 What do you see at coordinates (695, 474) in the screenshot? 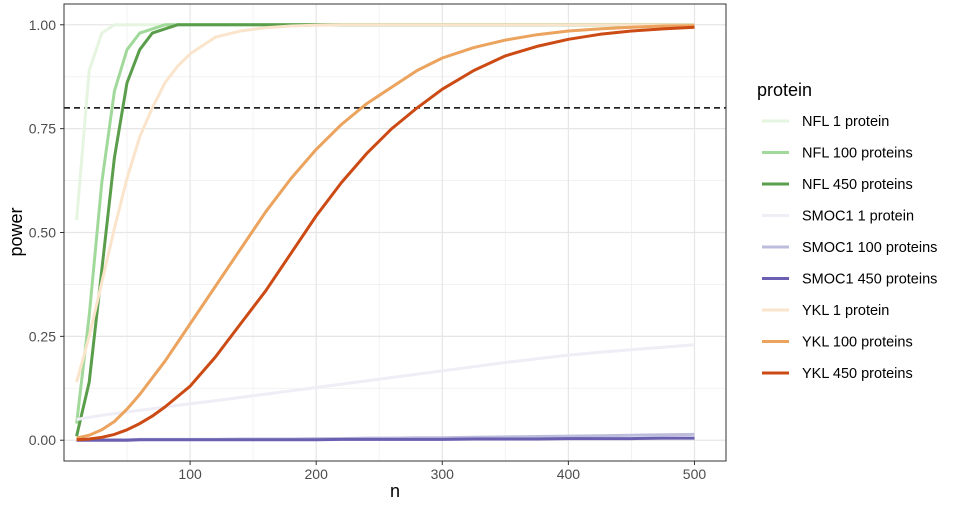
I see `x-tick-label: 500` at bounding box center [695, 474].